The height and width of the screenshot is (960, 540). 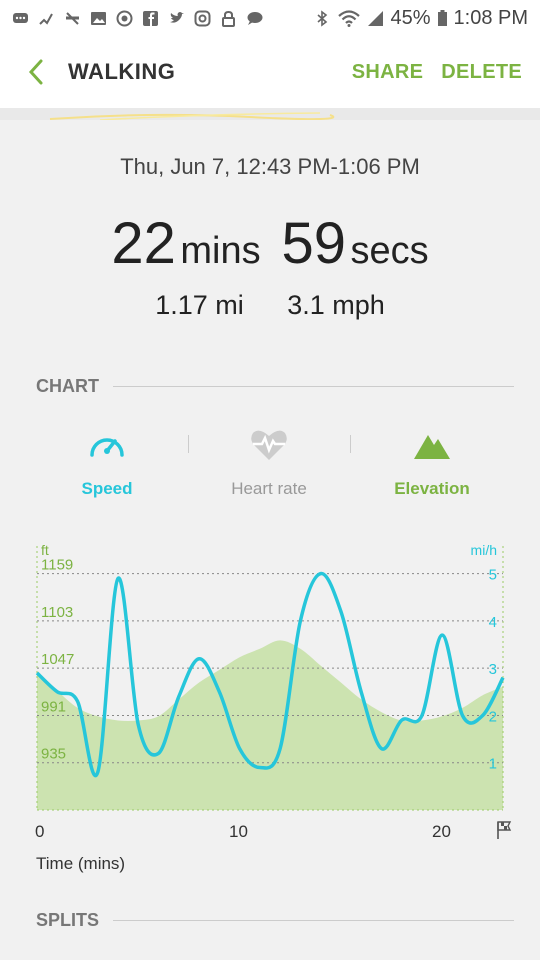 I want to click on right-axis-unit: mi/h, so click(x=484, y=550).